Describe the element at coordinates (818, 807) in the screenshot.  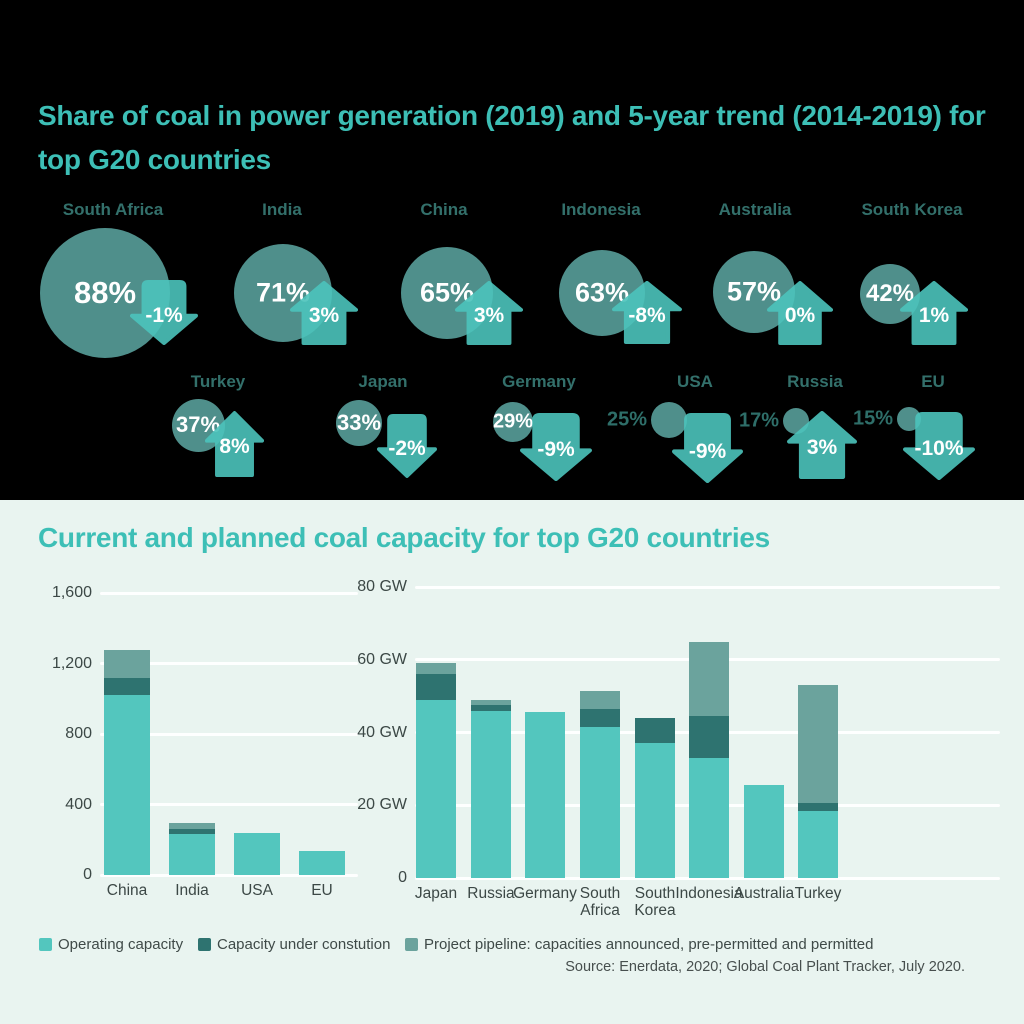
I see `bar-segment-construction-turkey` at that location.